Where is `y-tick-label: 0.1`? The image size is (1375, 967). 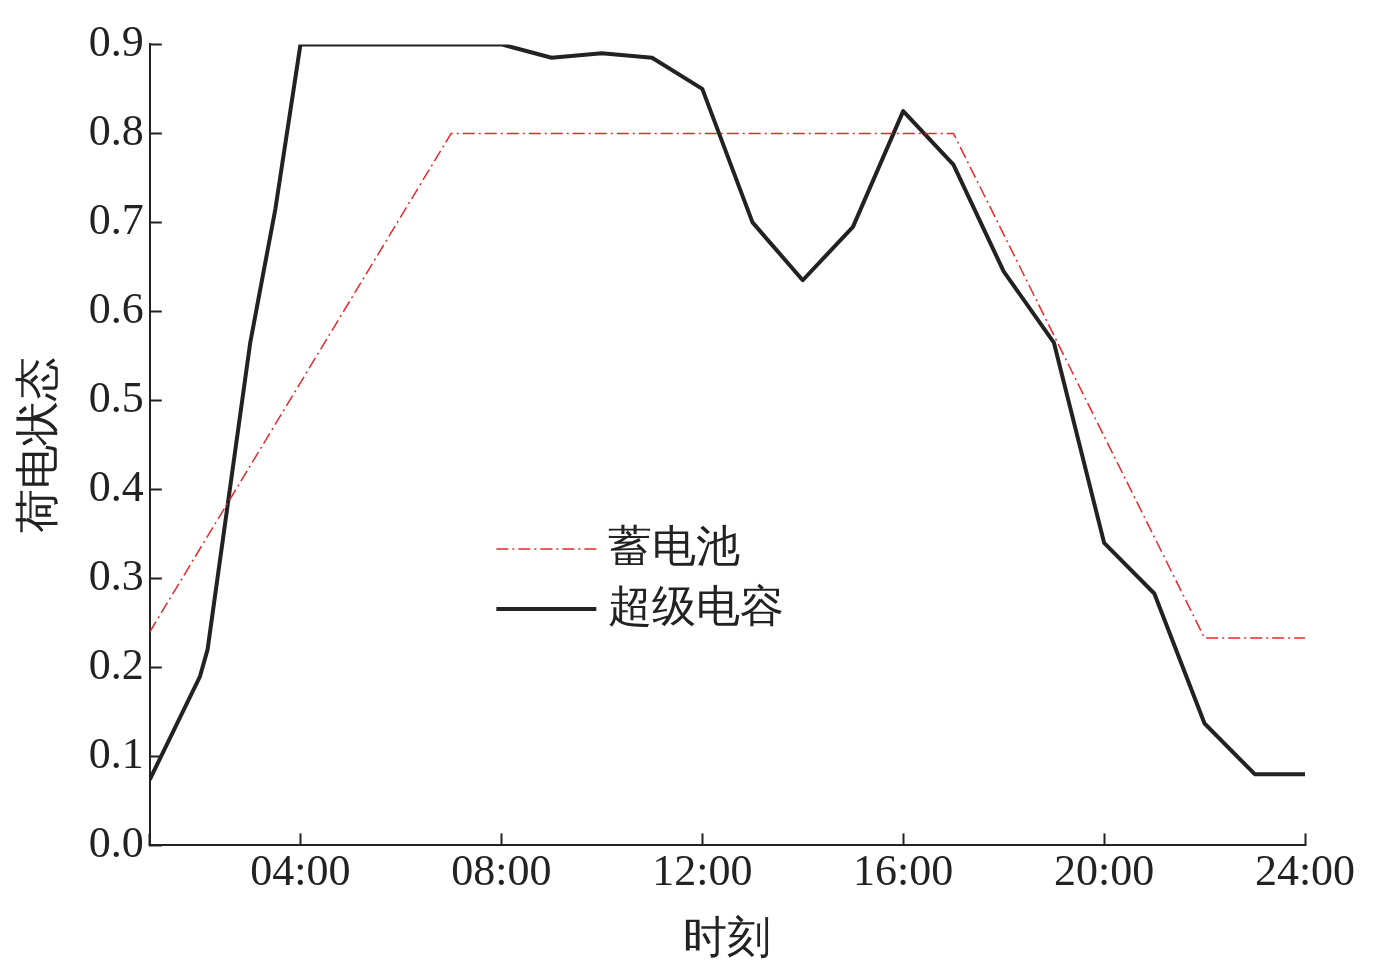
y-tick-label: 0.1 is located at coordinates (116, 753).